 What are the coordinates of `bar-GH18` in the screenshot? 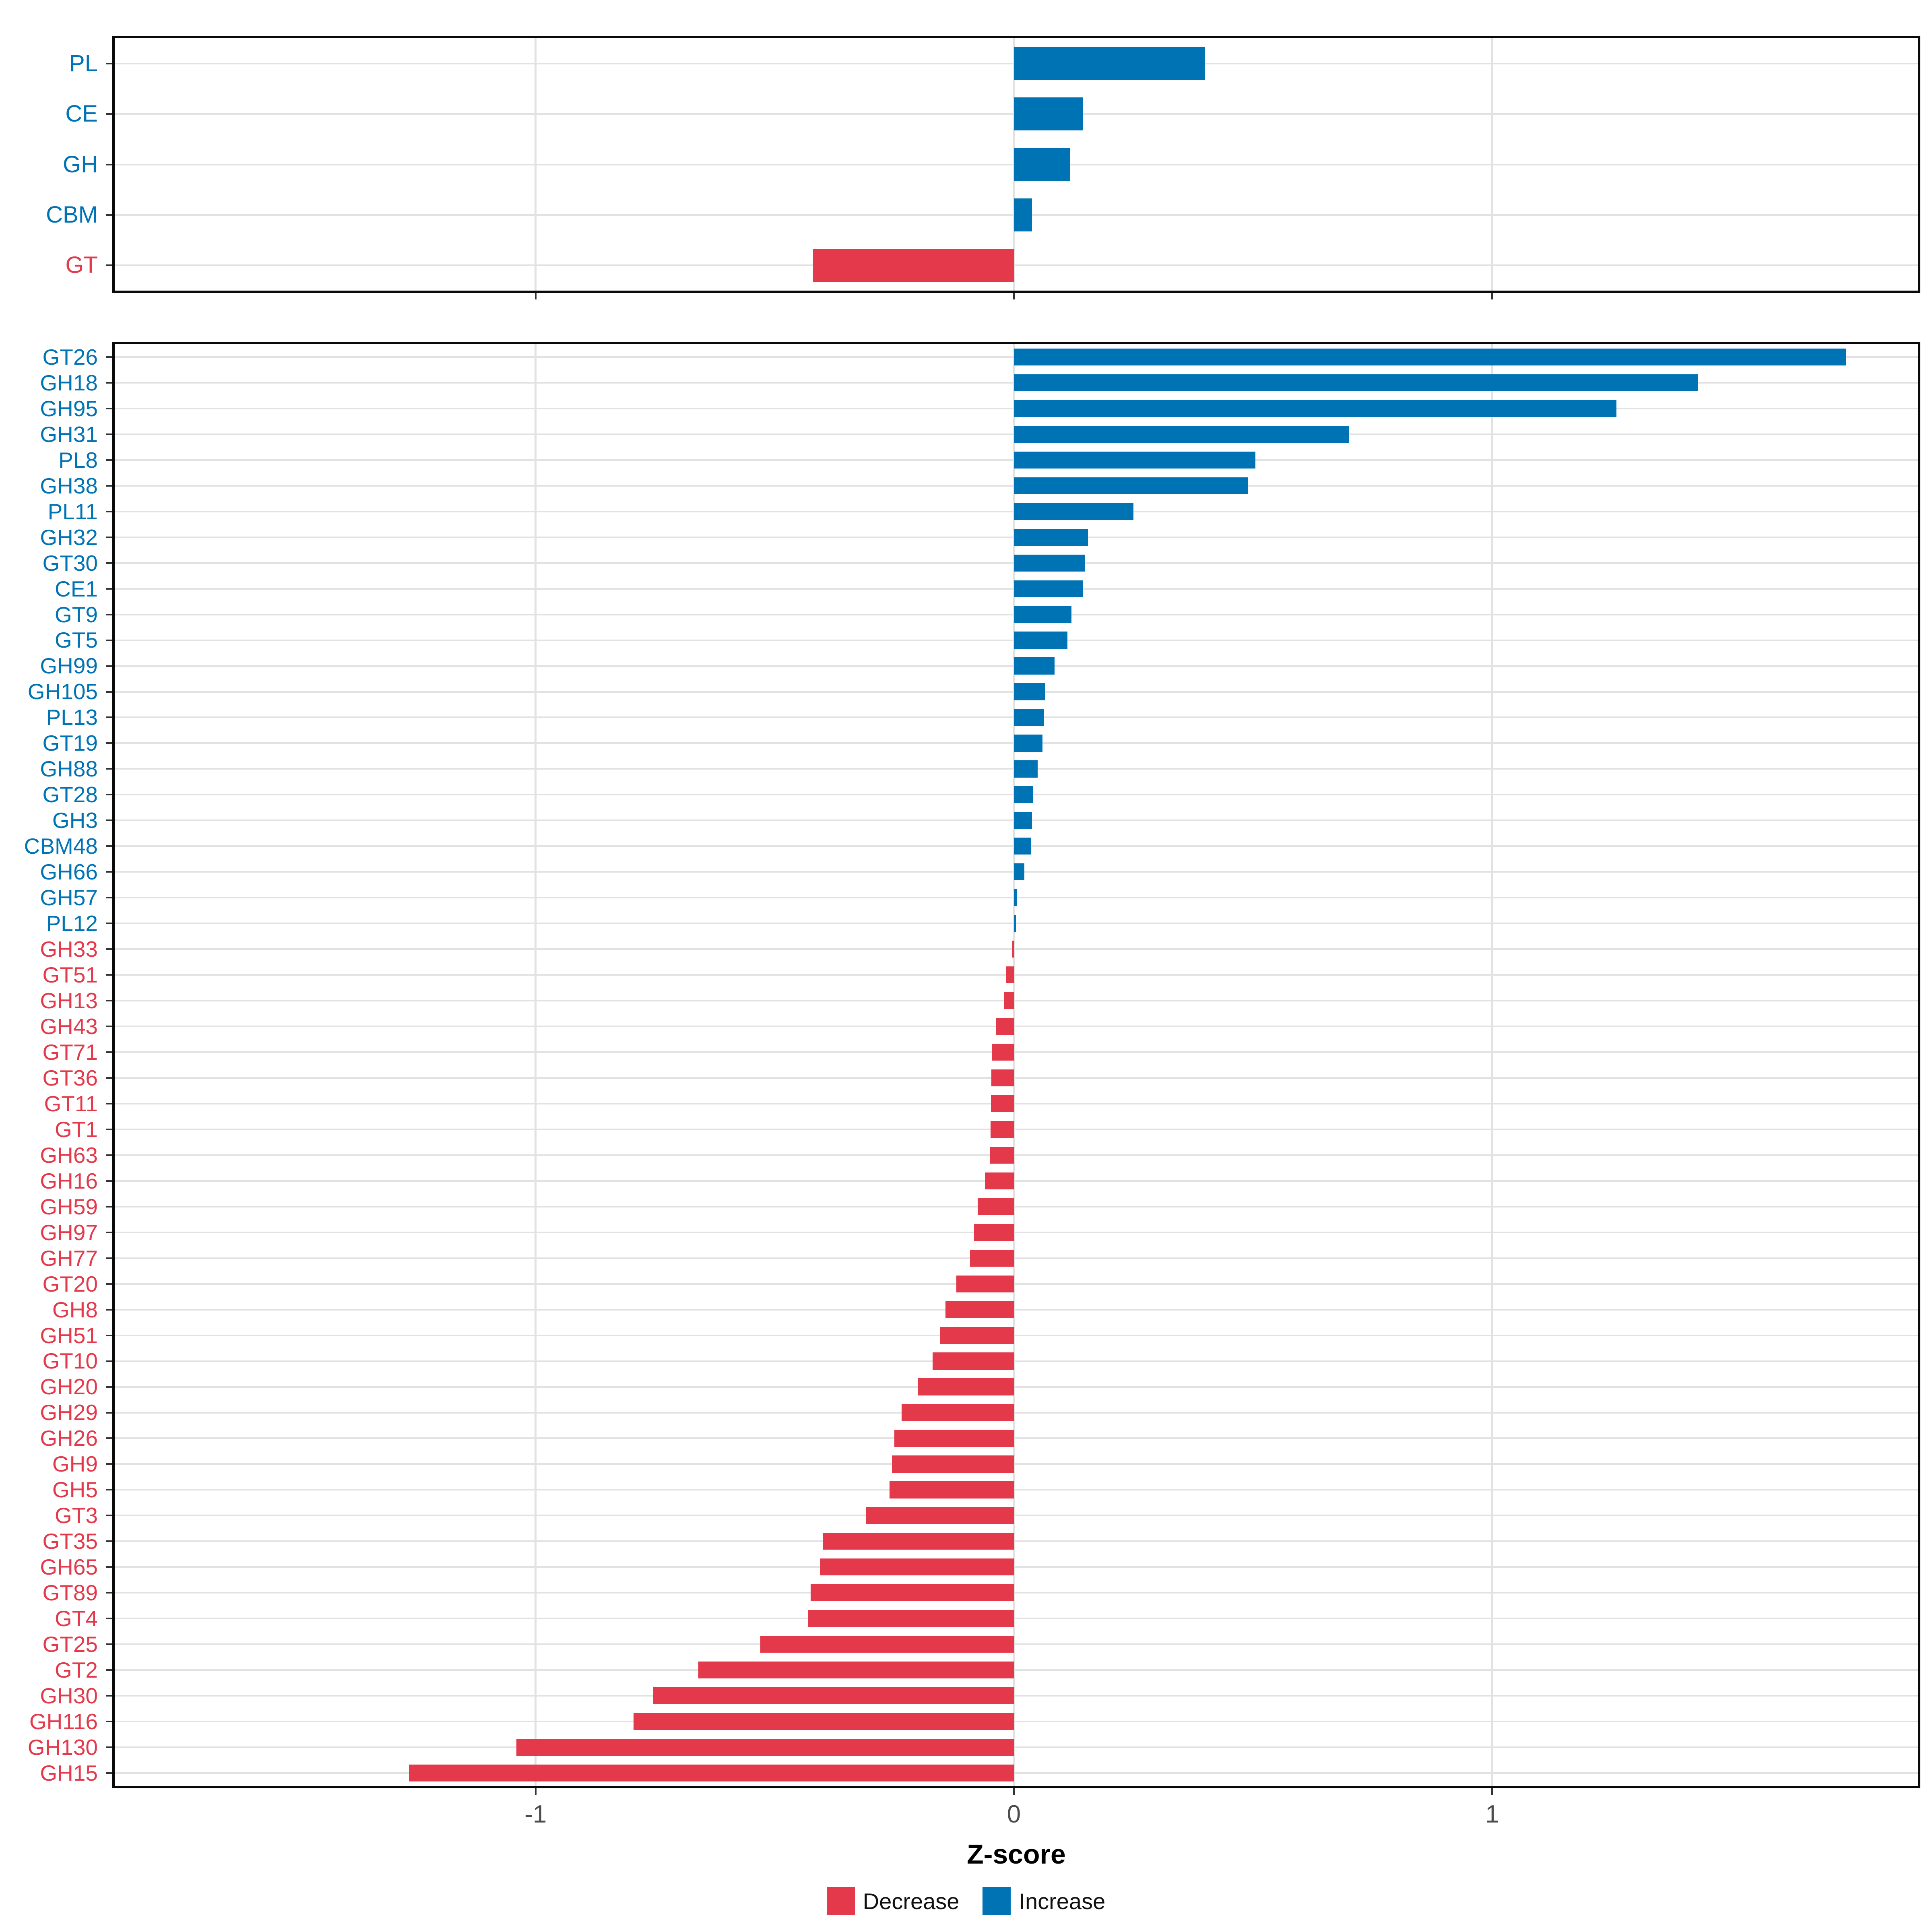 It's located at (1356, 383).